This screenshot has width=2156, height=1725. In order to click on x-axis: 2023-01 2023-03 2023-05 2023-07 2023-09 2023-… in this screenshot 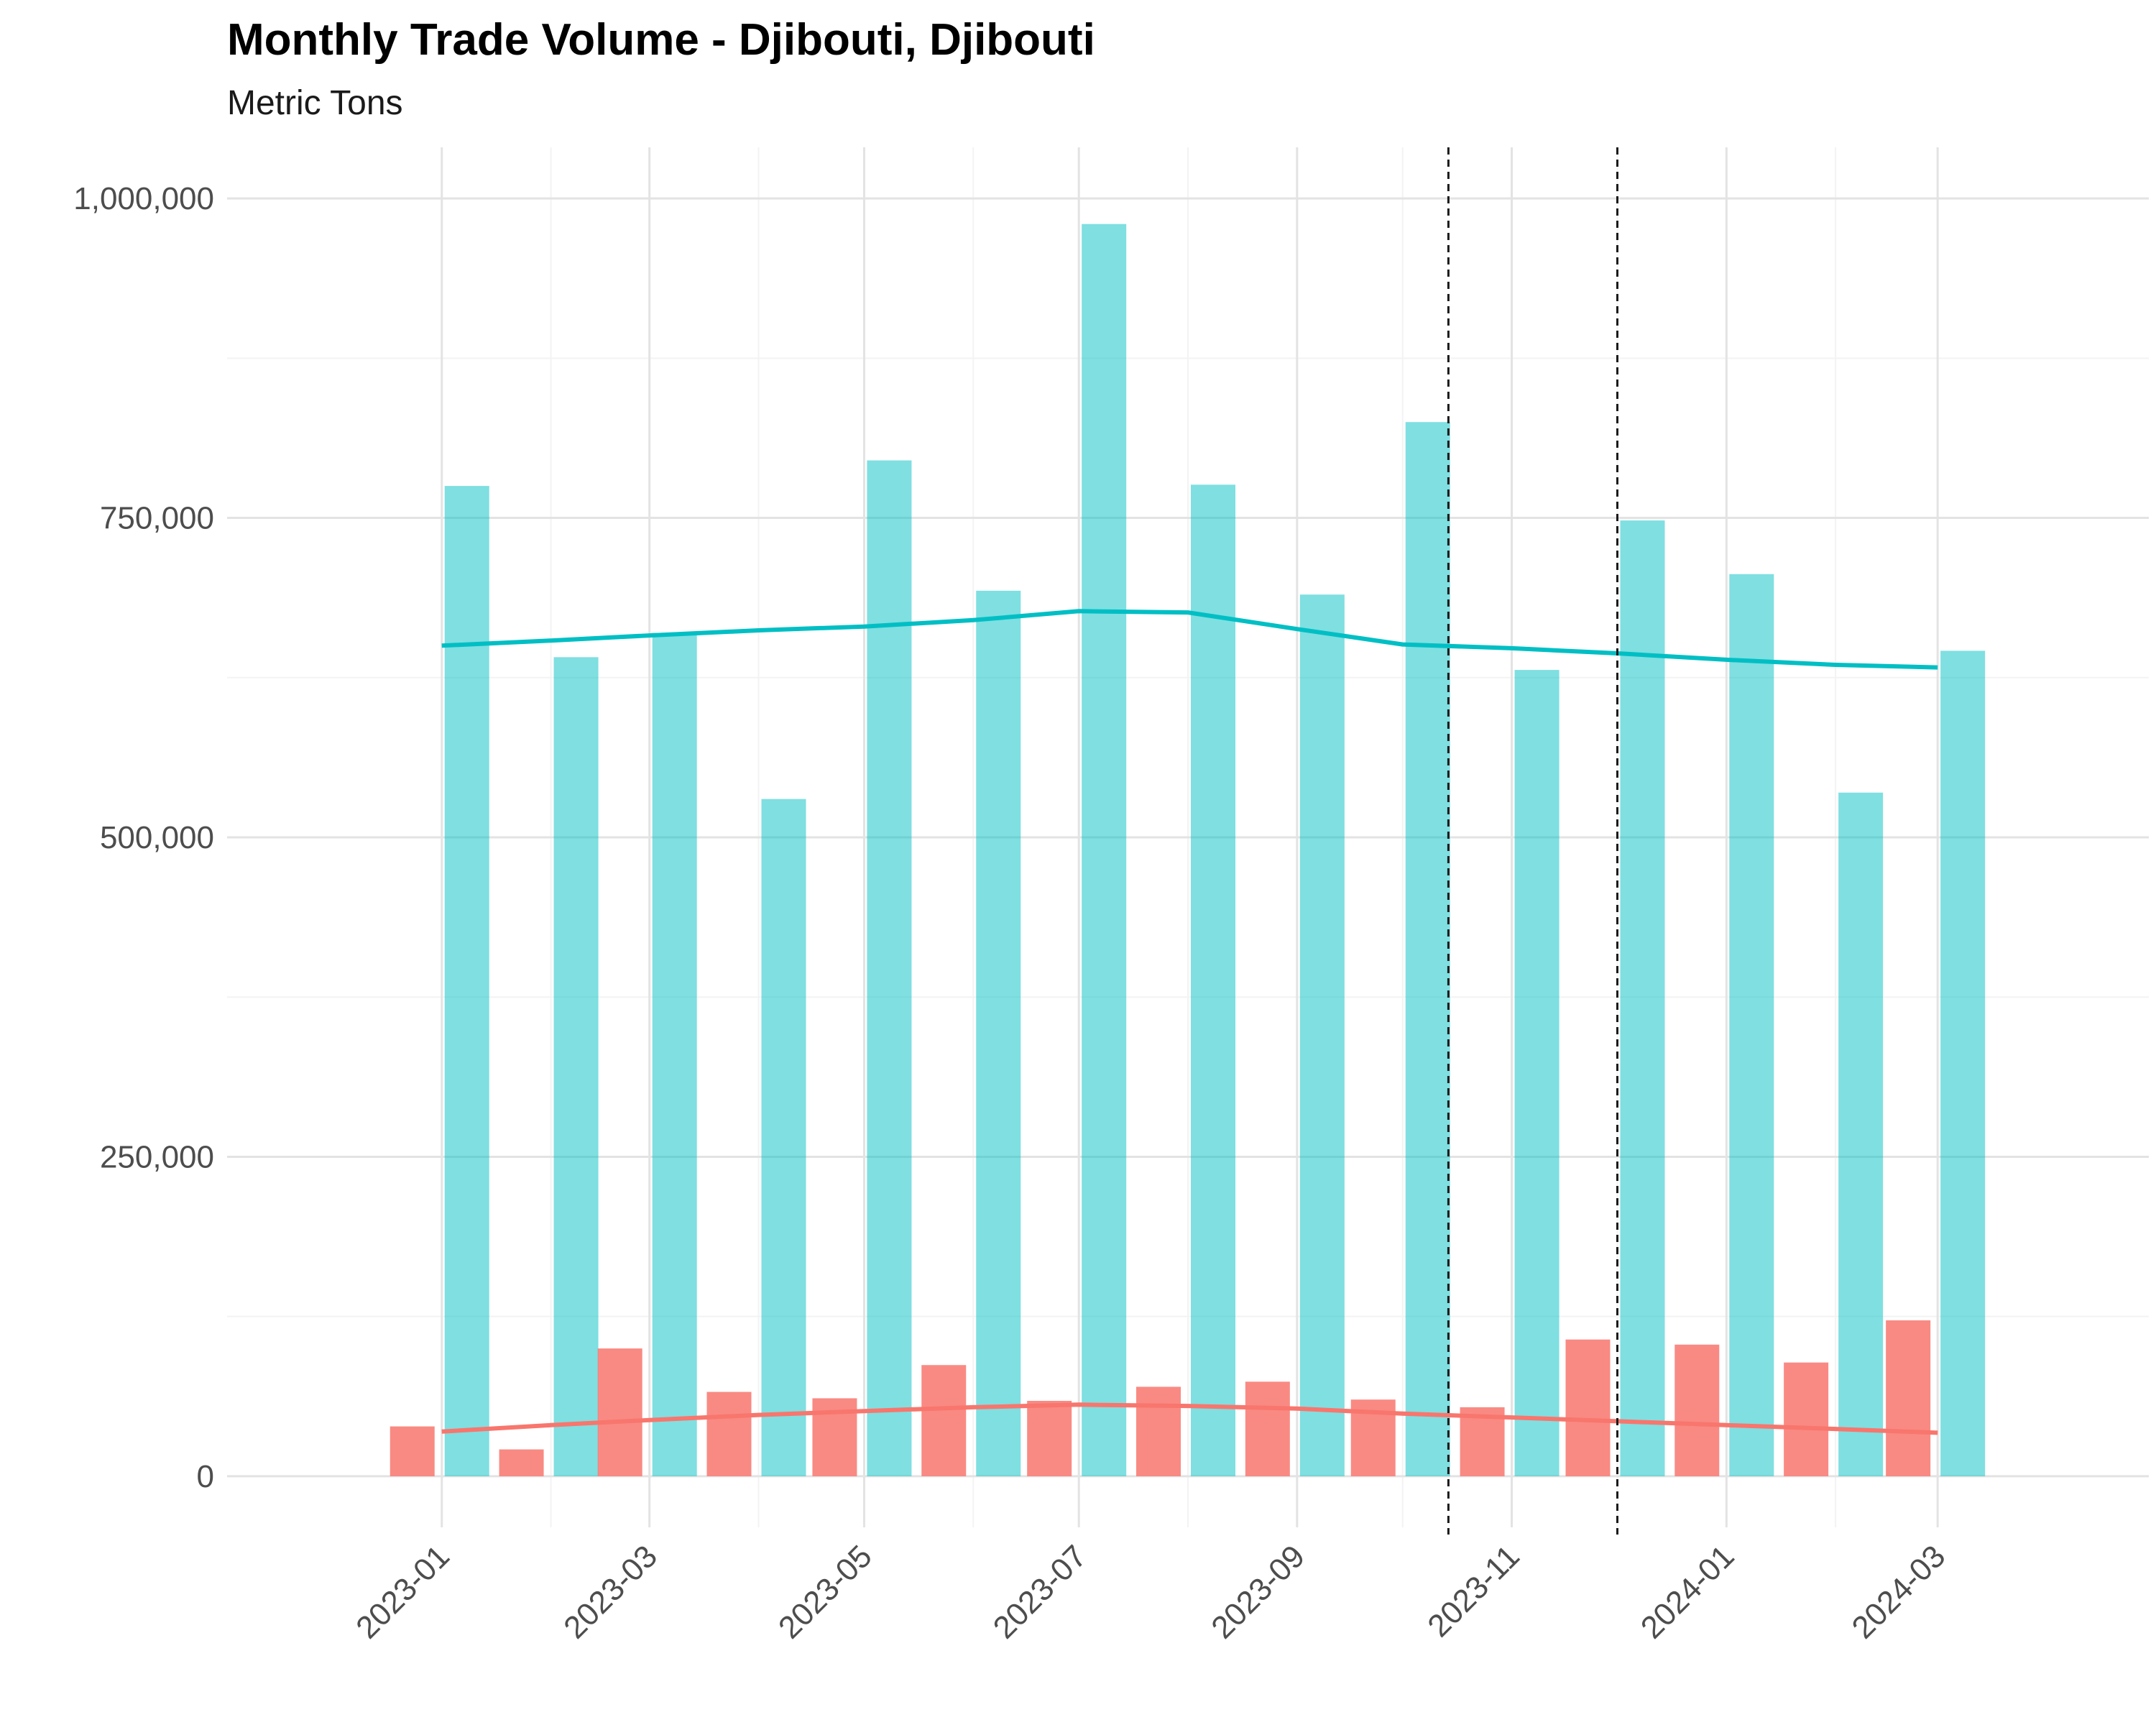, I will do `click(1150, 1592)`.